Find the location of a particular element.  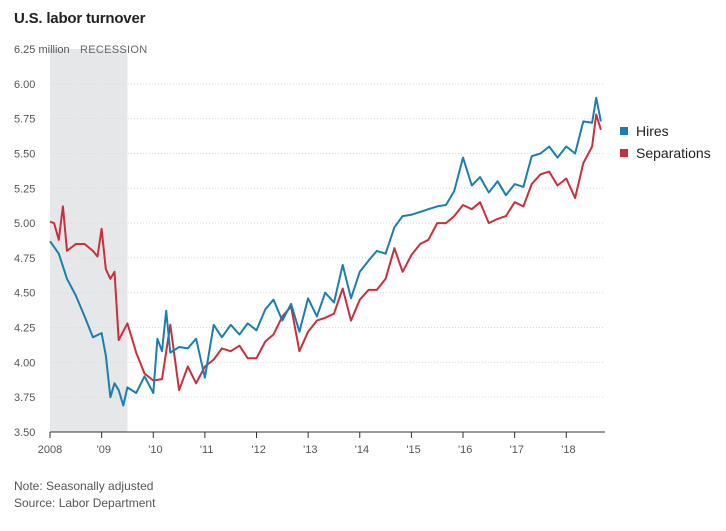

y-tick-label: 6.00 is located at coordinates (24, 85).